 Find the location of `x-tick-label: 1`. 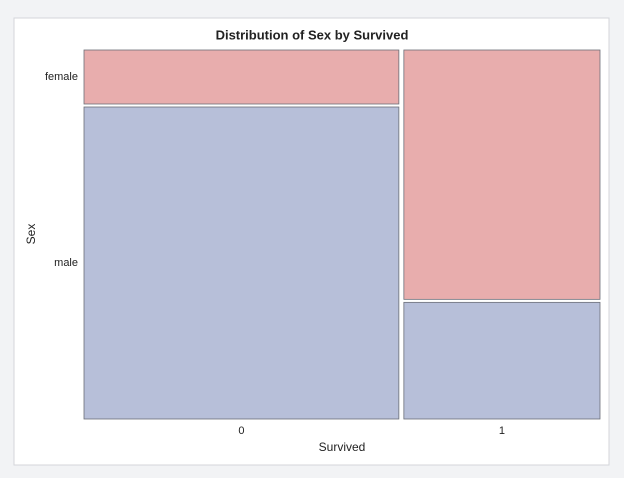

x-tick-label: 1 is located at coordinates (502, 431).